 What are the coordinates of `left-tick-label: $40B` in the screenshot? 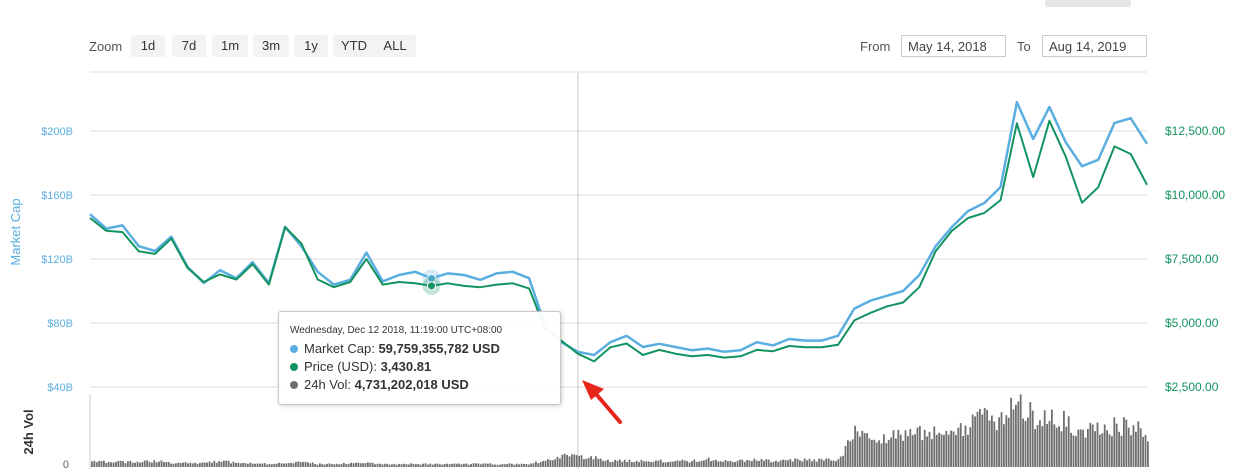 It's located at (60, 388).